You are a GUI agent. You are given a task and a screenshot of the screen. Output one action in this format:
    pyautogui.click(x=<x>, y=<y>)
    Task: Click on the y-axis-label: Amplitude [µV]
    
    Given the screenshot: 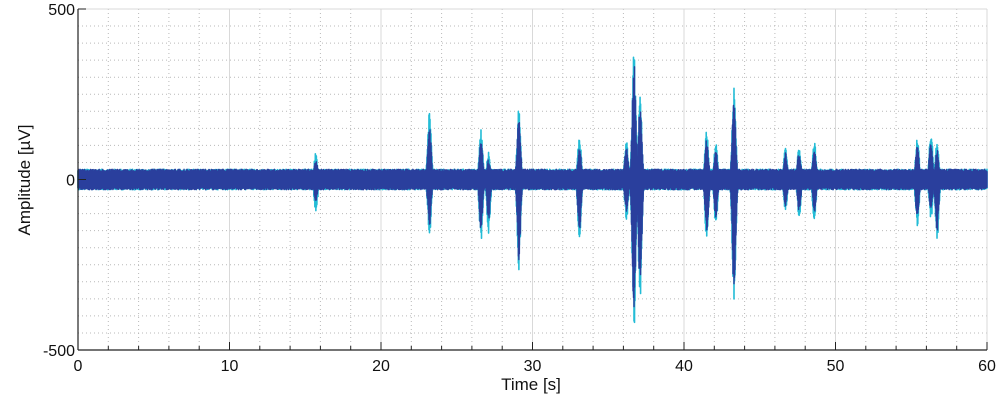 What is the action you would take?
    pyautogui.click(x=24, y=180)
    